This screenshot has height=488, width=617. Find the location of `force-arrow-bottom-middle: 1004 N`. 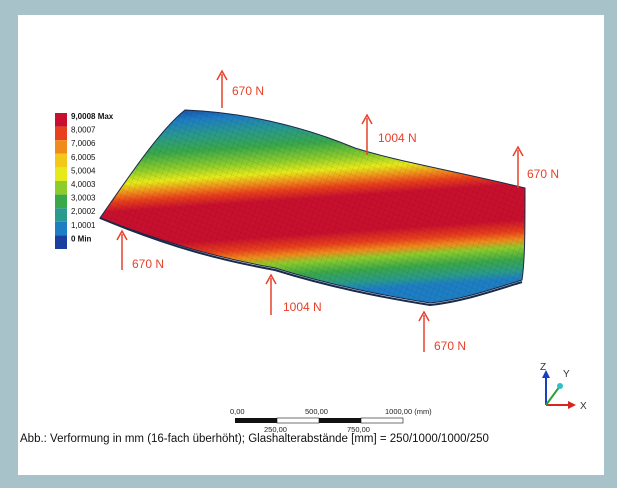

force-arrow-bottom-middle: 1004 N is located at coordinates (293, 294).